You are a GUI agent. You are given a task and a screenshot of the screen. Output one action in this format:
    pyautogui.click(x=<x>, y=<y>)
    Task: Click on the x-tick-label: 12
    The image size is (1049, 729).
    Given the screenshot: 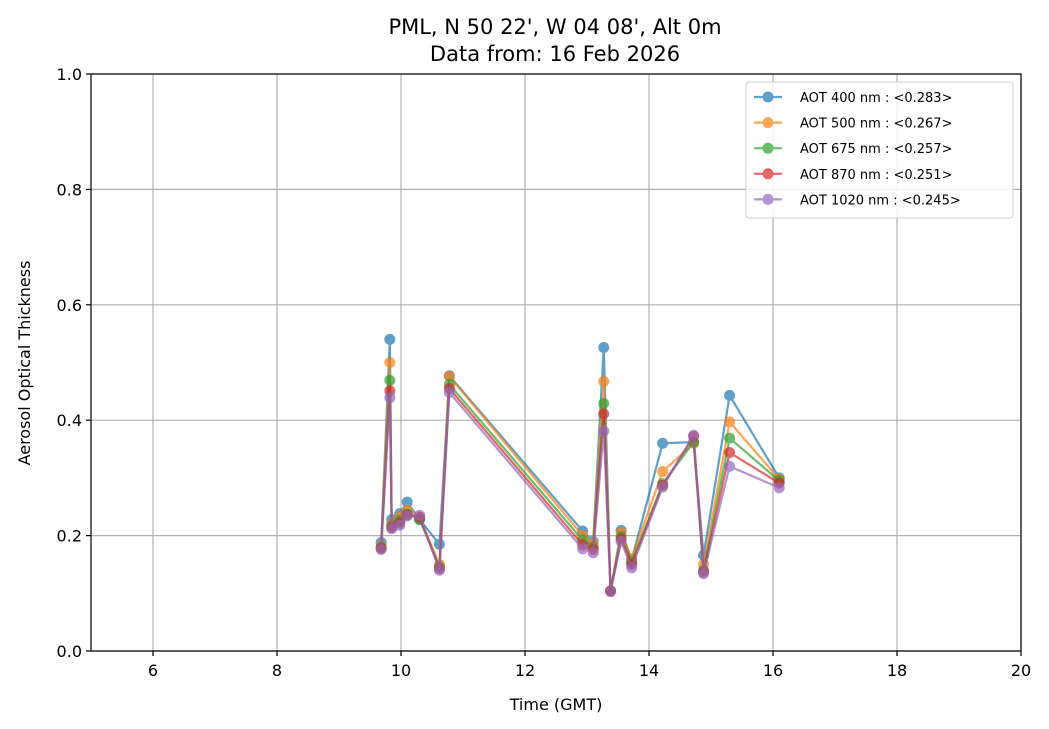 What is the action you would take?
    pyautogui.click(x=525, y=670)
    